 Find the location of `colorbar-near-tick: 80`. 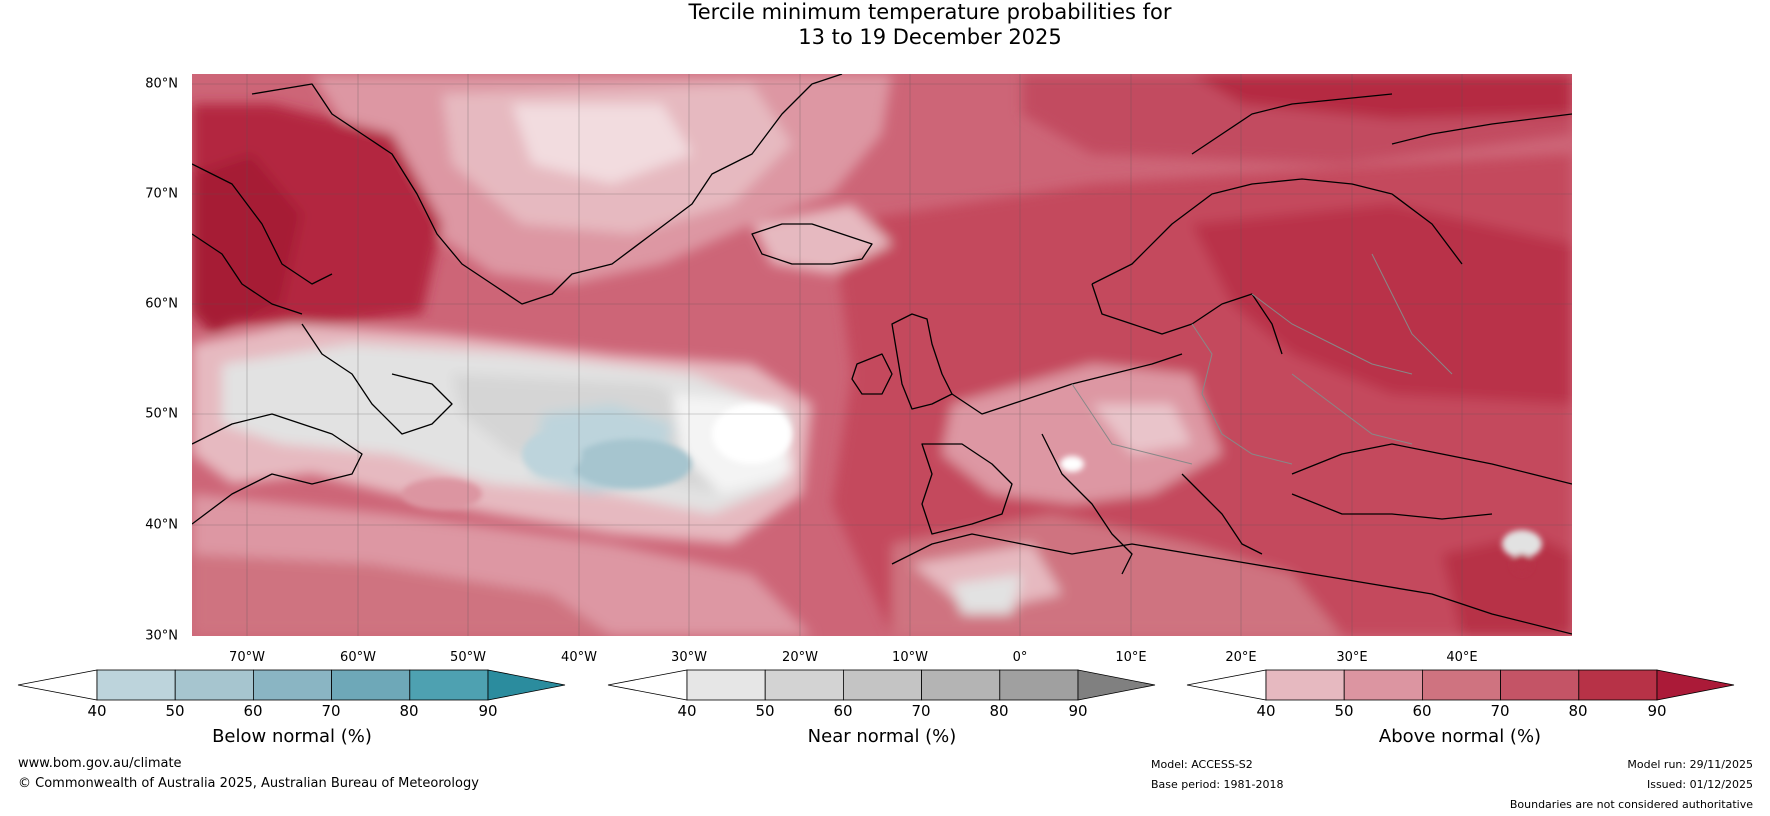

colorbar-near-tick: 80 is located at coordinates (999, 711).